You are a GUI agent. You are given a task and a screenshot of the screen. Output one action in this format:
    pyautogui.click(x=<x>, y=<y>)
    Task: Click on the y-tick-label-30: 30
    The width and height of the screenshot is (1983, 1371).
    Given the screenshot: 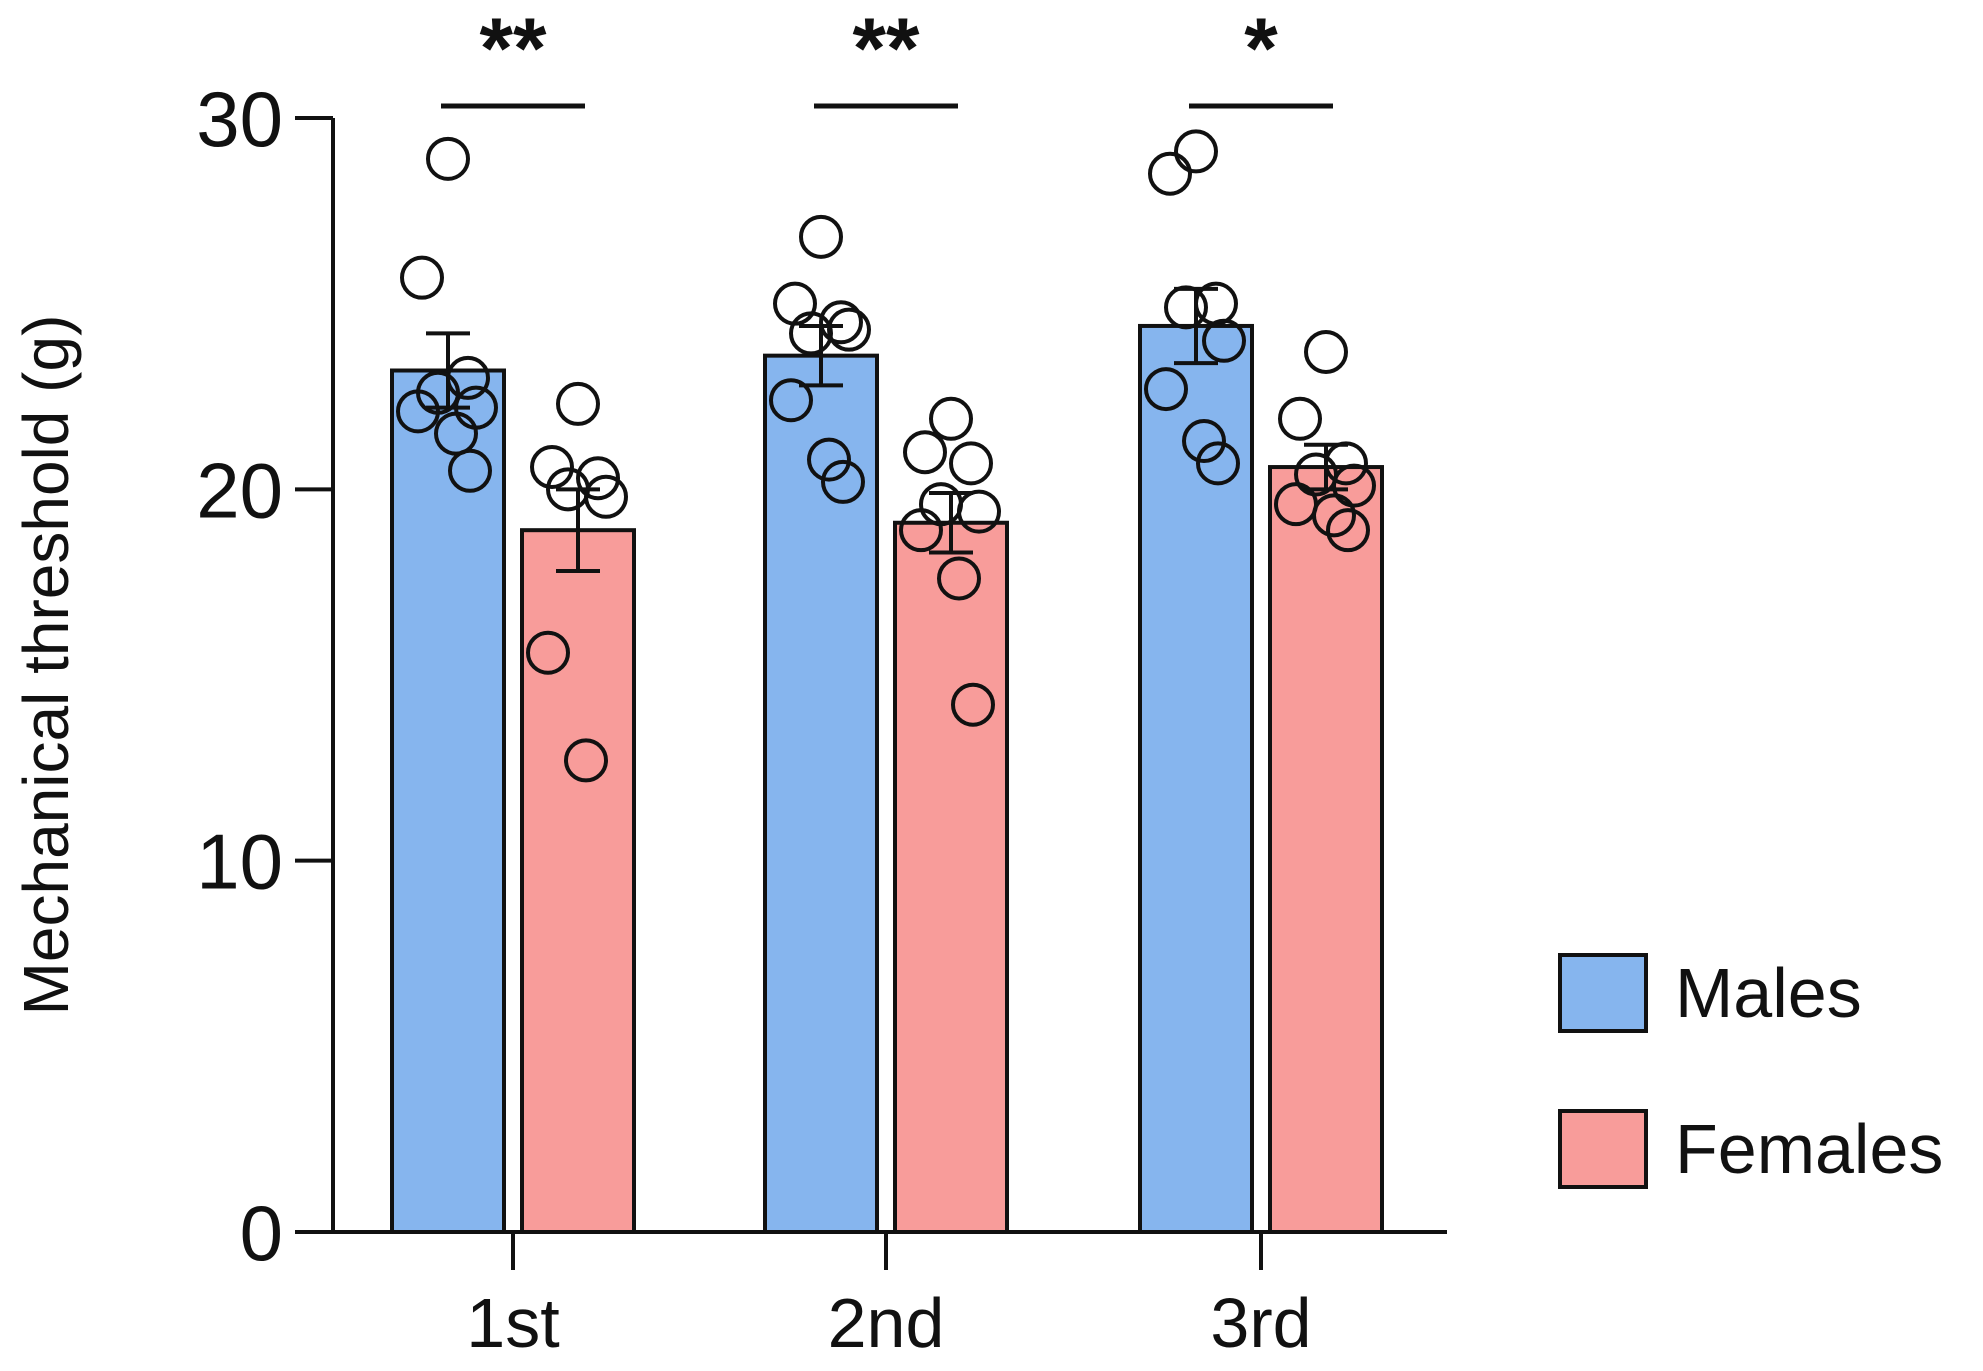 What is the action you would take?
    pyautogui.click(x=239, y=119)
    